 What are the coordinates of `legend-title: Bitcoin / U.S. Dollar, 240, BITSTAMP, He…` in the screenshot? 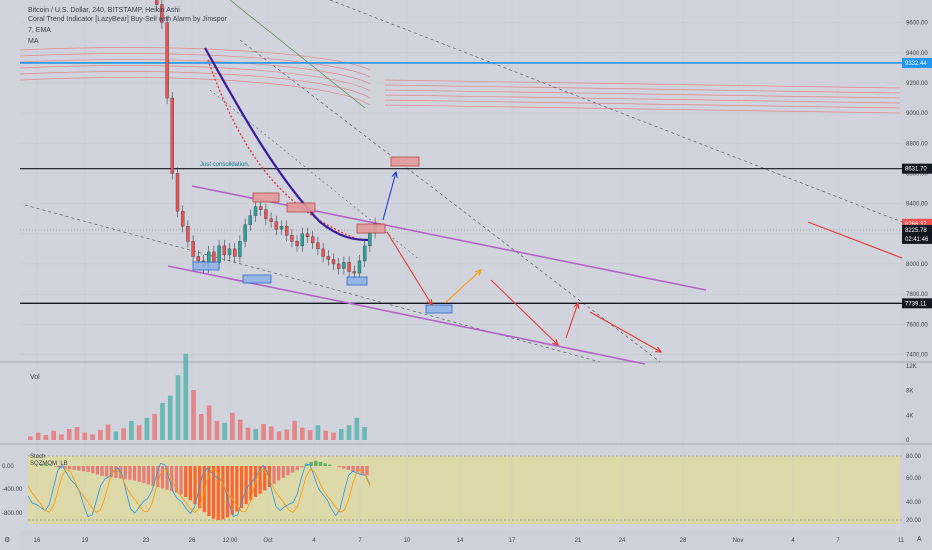 It's located at (104, 10).